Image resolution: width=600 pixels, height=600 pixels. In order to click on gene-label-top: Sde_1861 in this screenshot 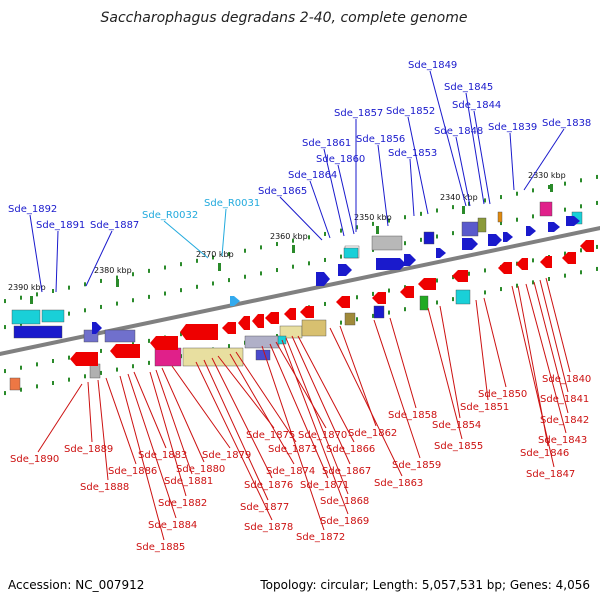, I will do `click(326, 143)`.